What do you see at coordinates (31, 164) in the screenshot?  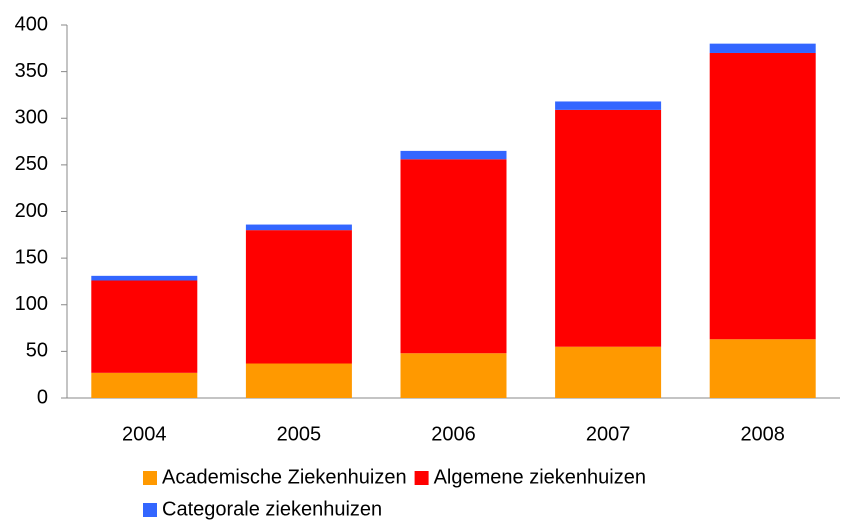 I see `y-tick-label: 250` at bounding box center [31, 164].